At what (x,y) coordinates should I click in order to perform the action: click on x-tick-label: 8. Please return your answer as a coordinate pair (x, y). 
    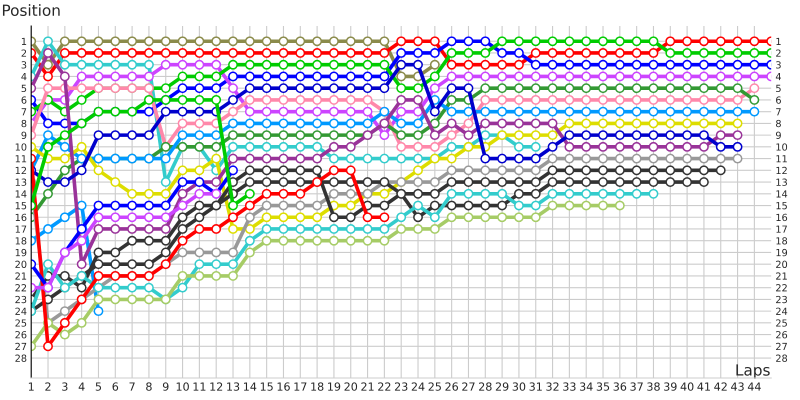
    Looking at the image, I should click on (149, 386).